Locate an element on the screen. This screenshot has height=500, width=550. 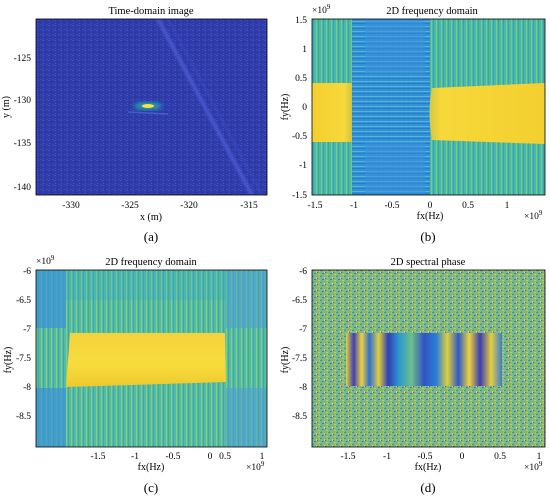
panel-c-ytick: -7.5 is located at coordinates (23, 359).